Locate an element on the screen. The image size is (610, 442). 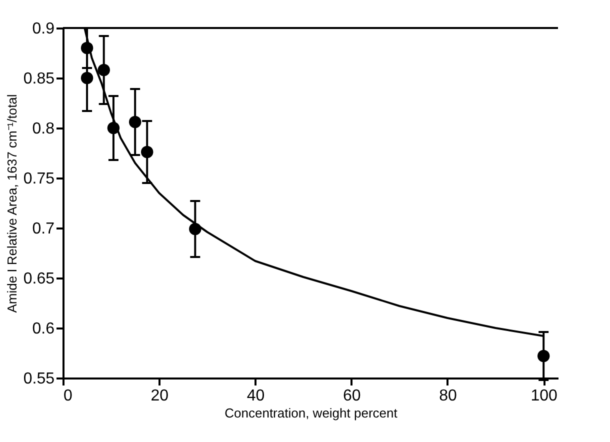
x-tick-label: 40 is located at coordinates (255, 396).